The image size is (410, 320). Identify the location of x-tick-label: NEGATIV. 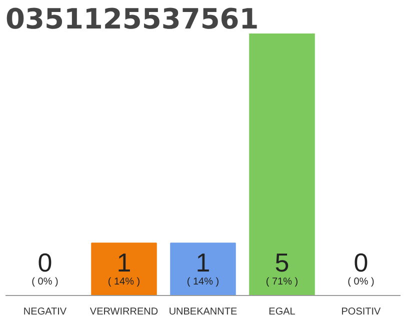
(45, 312).